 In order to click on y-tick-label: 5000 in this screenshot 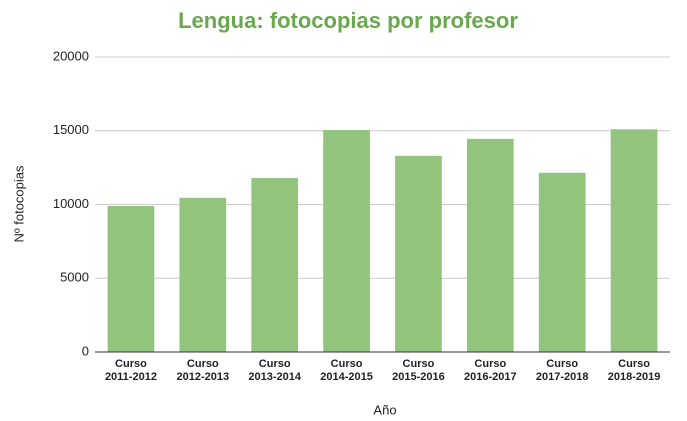, I will do `click(74, 277)`.